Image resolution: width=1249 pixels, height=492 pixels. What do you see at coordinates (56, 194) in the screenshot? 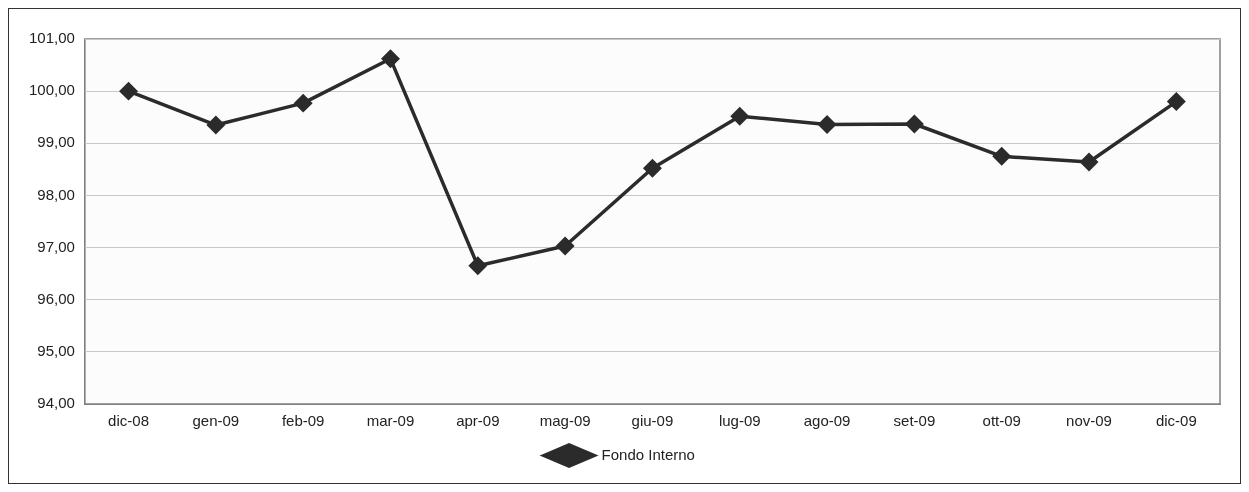
I see `y-tick-label: 98,00` at bounding box center [56, 194].